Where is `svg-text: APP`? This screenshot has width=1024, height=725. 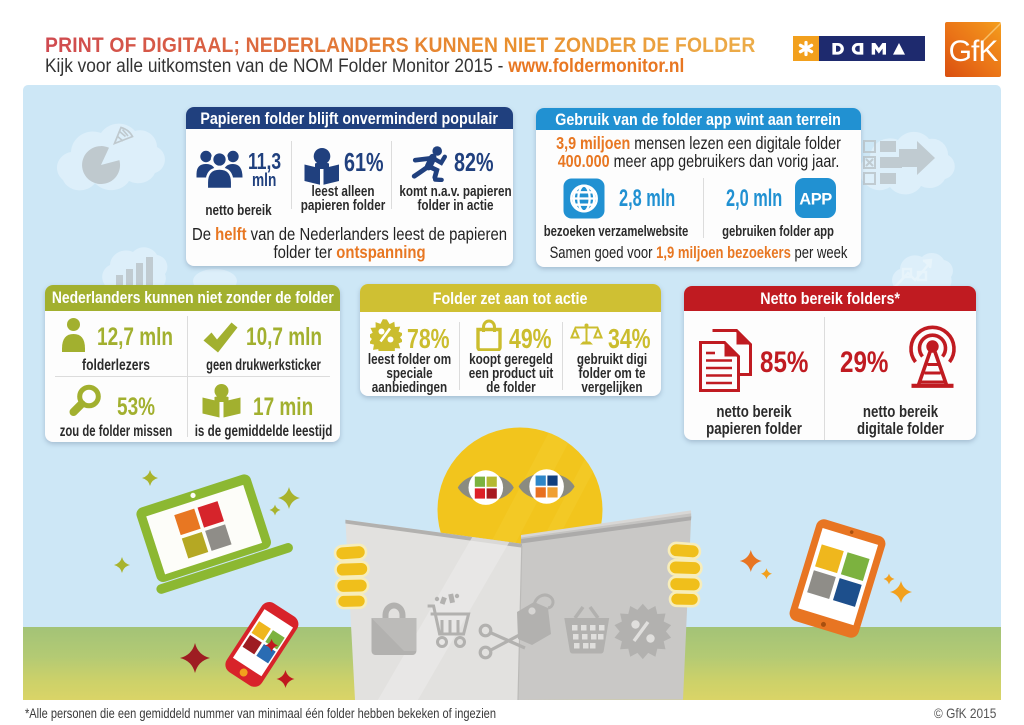
svg-text: APP is located at coordinates (815, 200).